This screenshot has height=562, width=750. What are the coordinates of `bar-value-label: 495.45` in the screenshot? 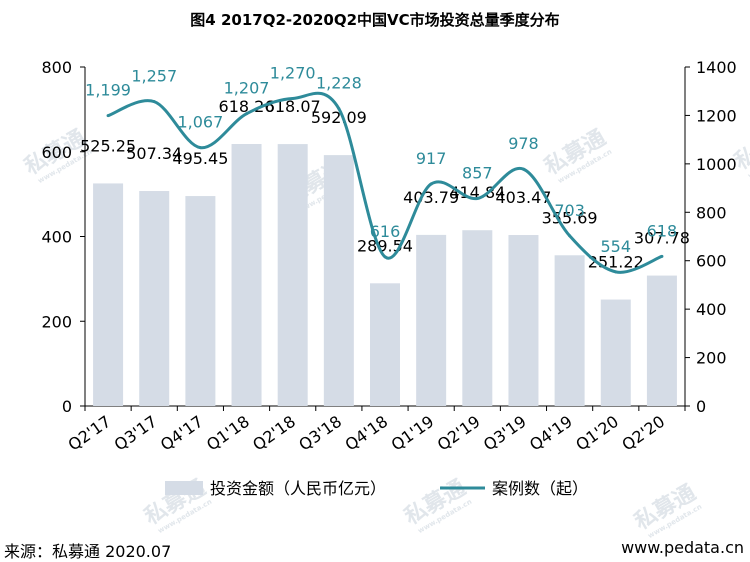 It's located at (200, 158).